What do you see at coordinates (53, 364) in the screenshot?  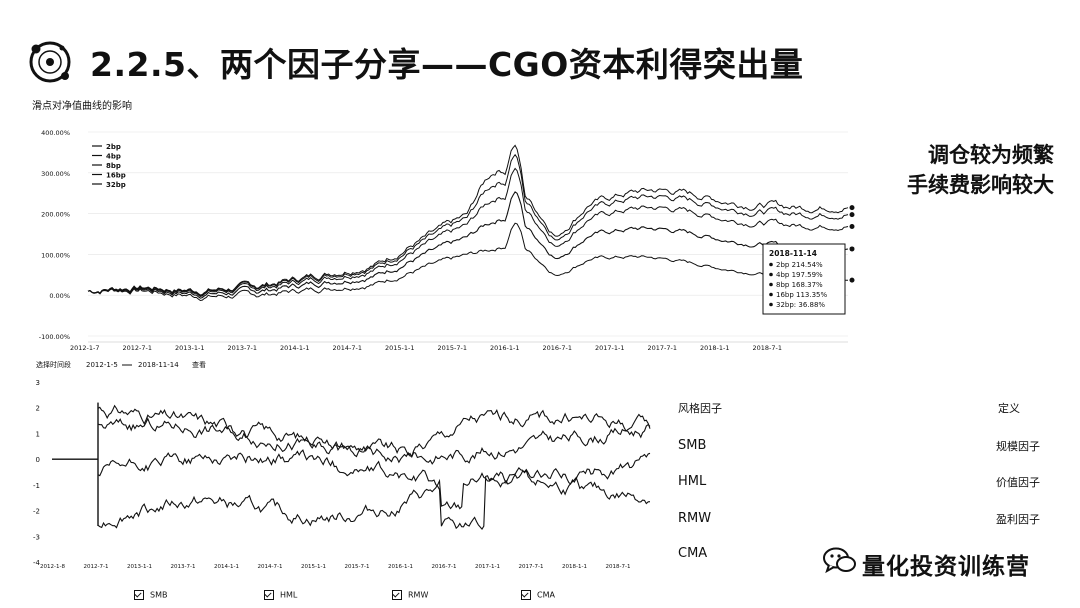 I see `range-label: 选择时间段` at bounding box center [53, 364].